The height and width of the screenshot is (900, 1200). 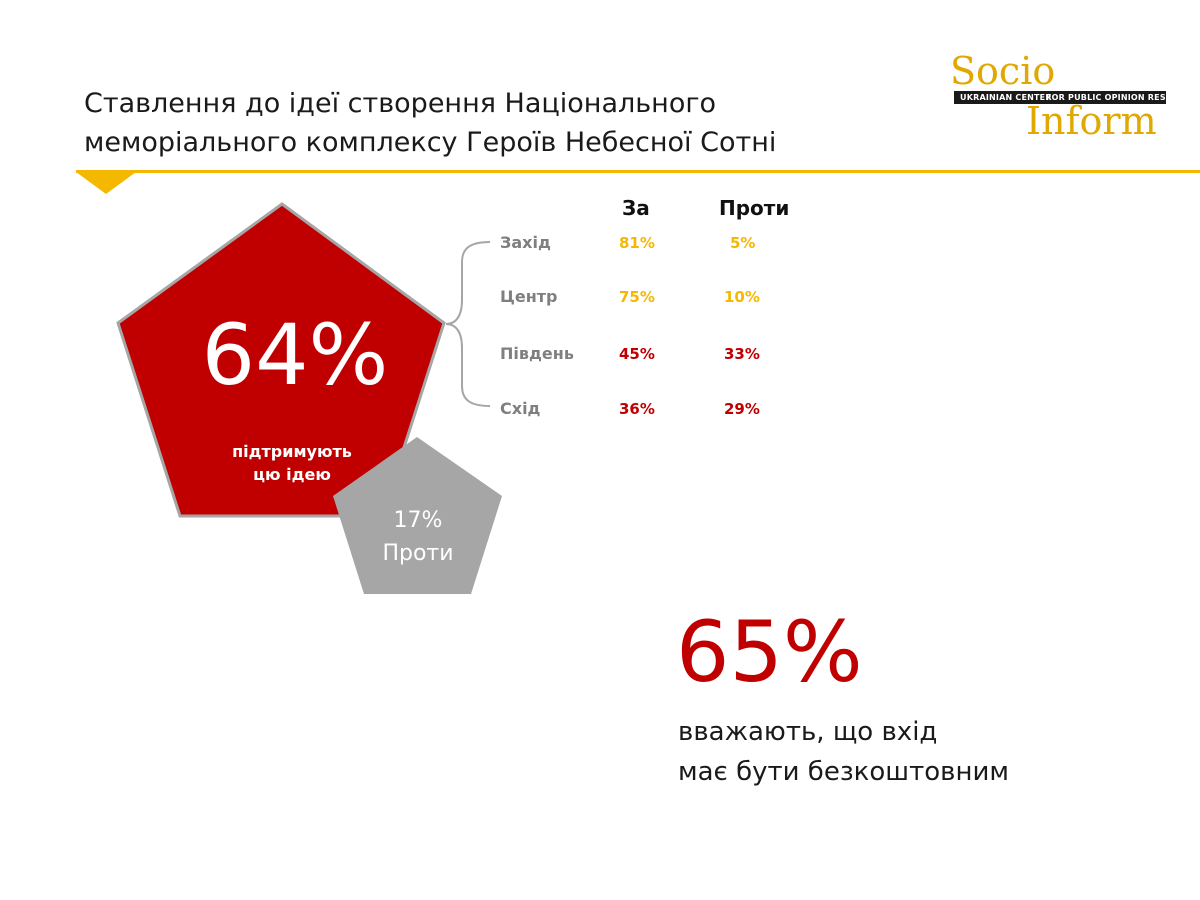 What do you see at coordinates (295, 355) in the screenshot?
I see `support-percent: 64%` at bounding box center [295, 355].